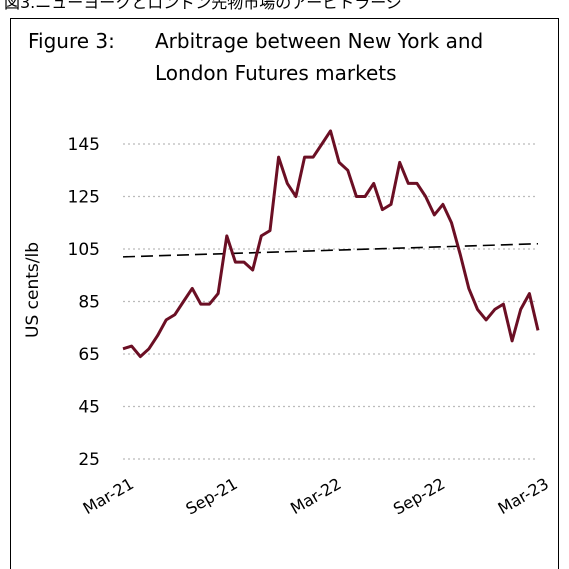 The width and height of the screenshot is (569, 569). Describe the element at coordinates (84, 250) in the screenshot. I see `y-tick-label: 105` at that location.